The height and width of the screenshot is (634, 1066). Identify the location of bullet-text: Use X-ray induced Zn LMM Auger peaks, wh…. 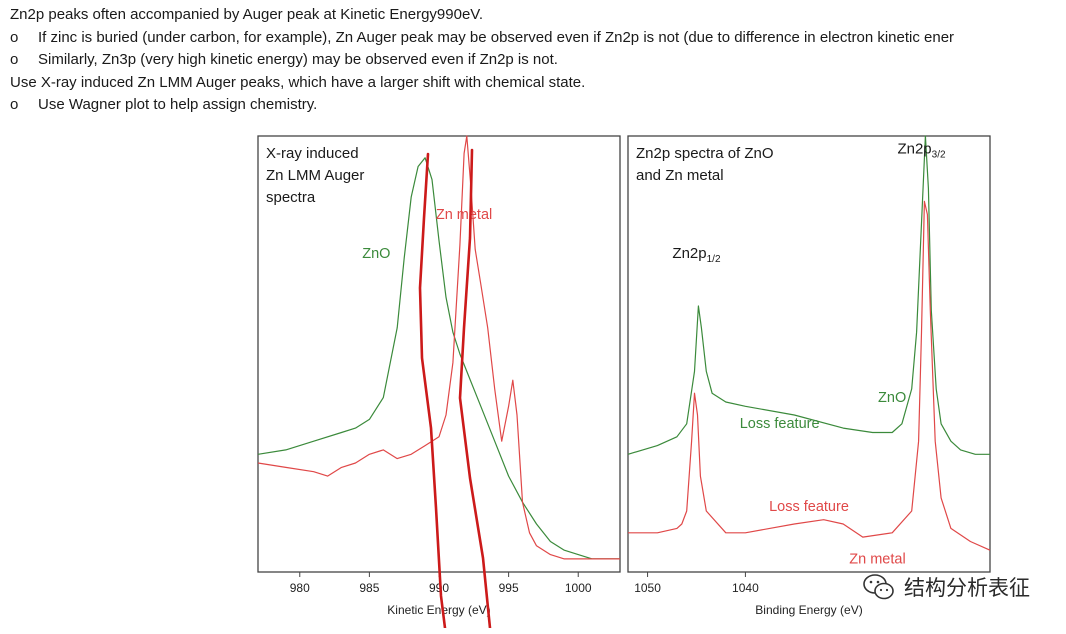
(298, 82).